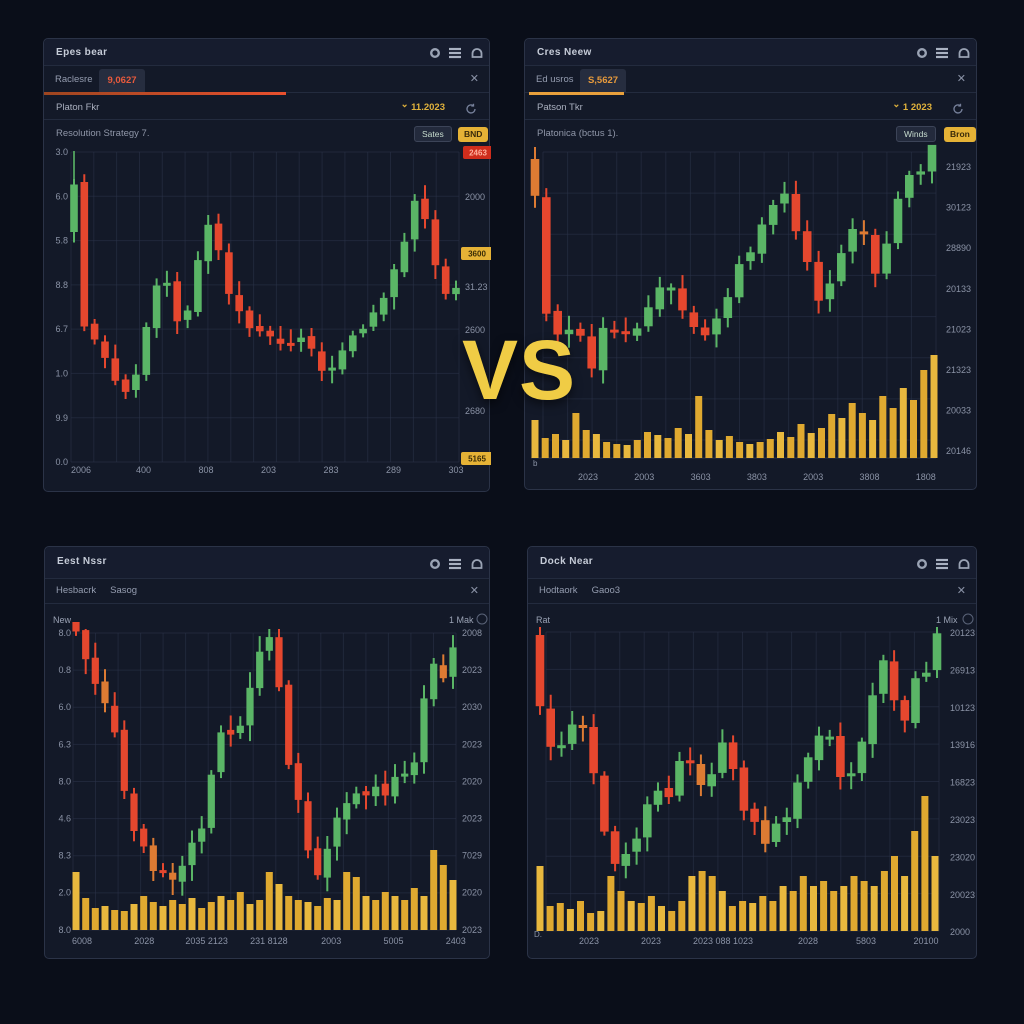  What do you see at coordinates (958, 208) in the screenshot?
I see `svg-text: 30123` at bounding box center [958, 208].